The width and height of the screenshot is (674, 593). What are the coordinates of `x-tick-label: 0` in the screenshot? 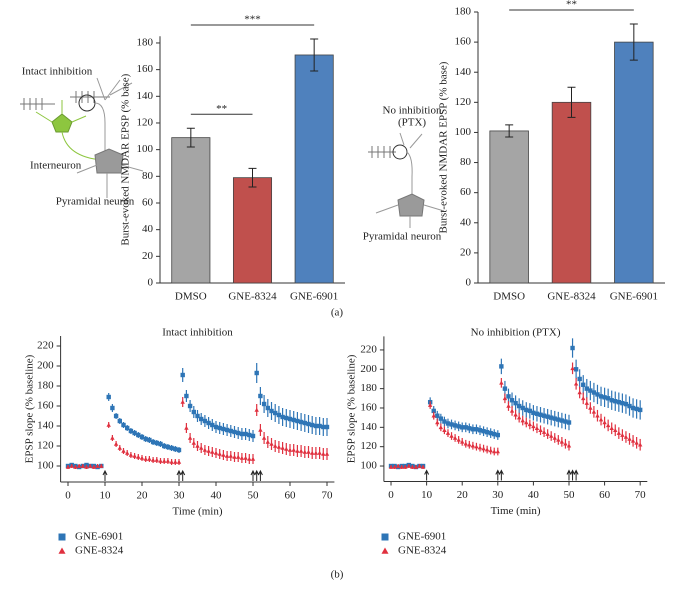 It's located at (391, 495).